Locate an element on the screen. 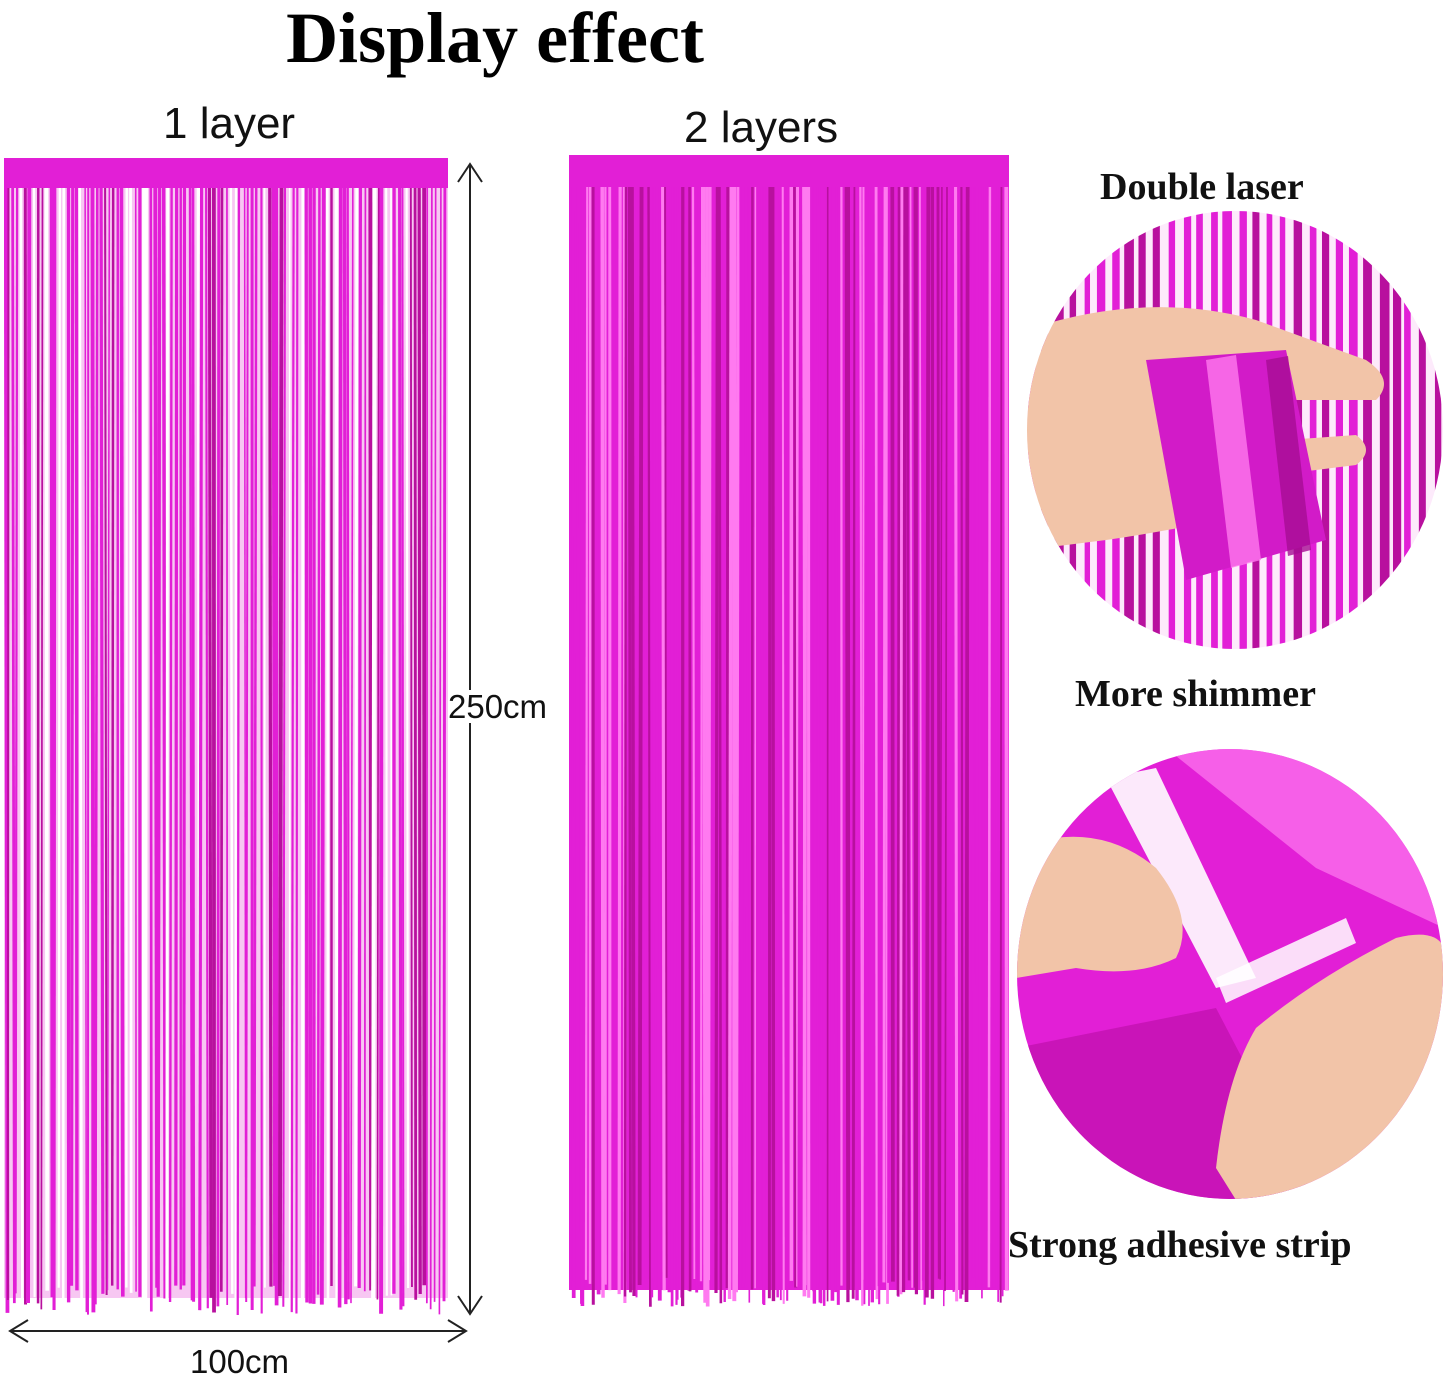  adhesive-strip-label: Strong adhesive strip is located at coordinates (1179, 1245).